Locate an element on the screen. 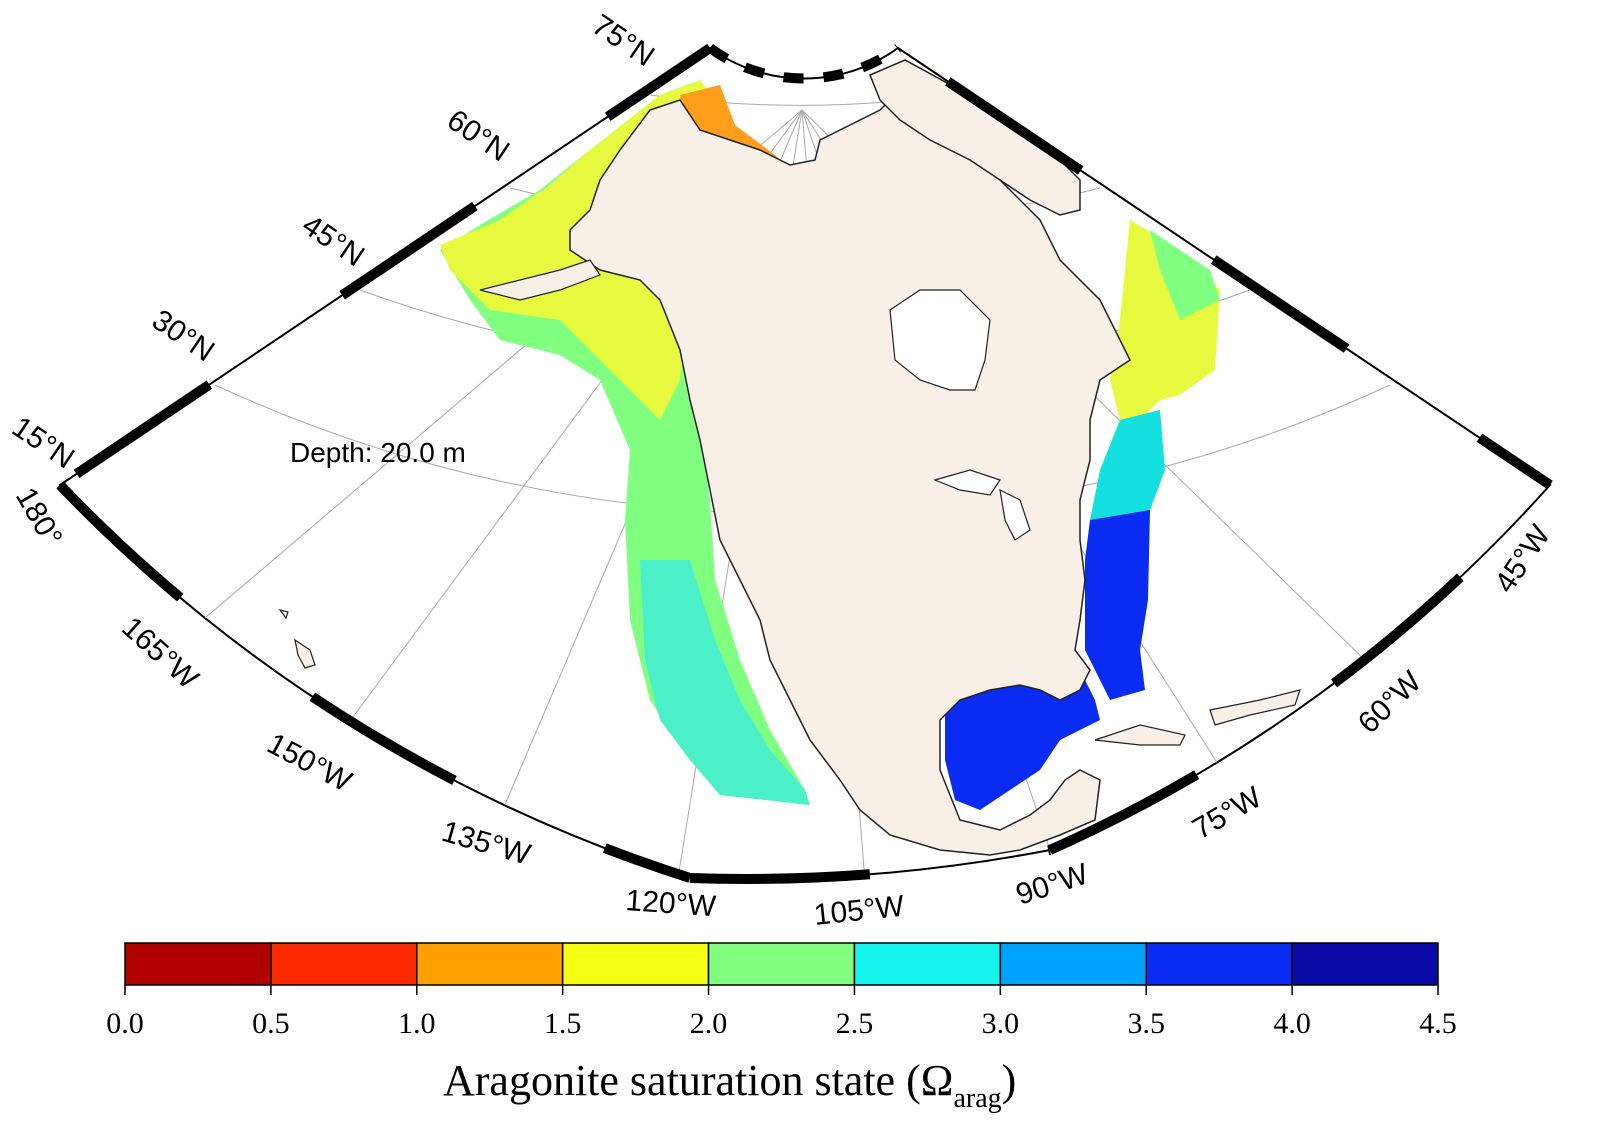  colorbar-title-sub: arag is located at coordinates (977, 1098).